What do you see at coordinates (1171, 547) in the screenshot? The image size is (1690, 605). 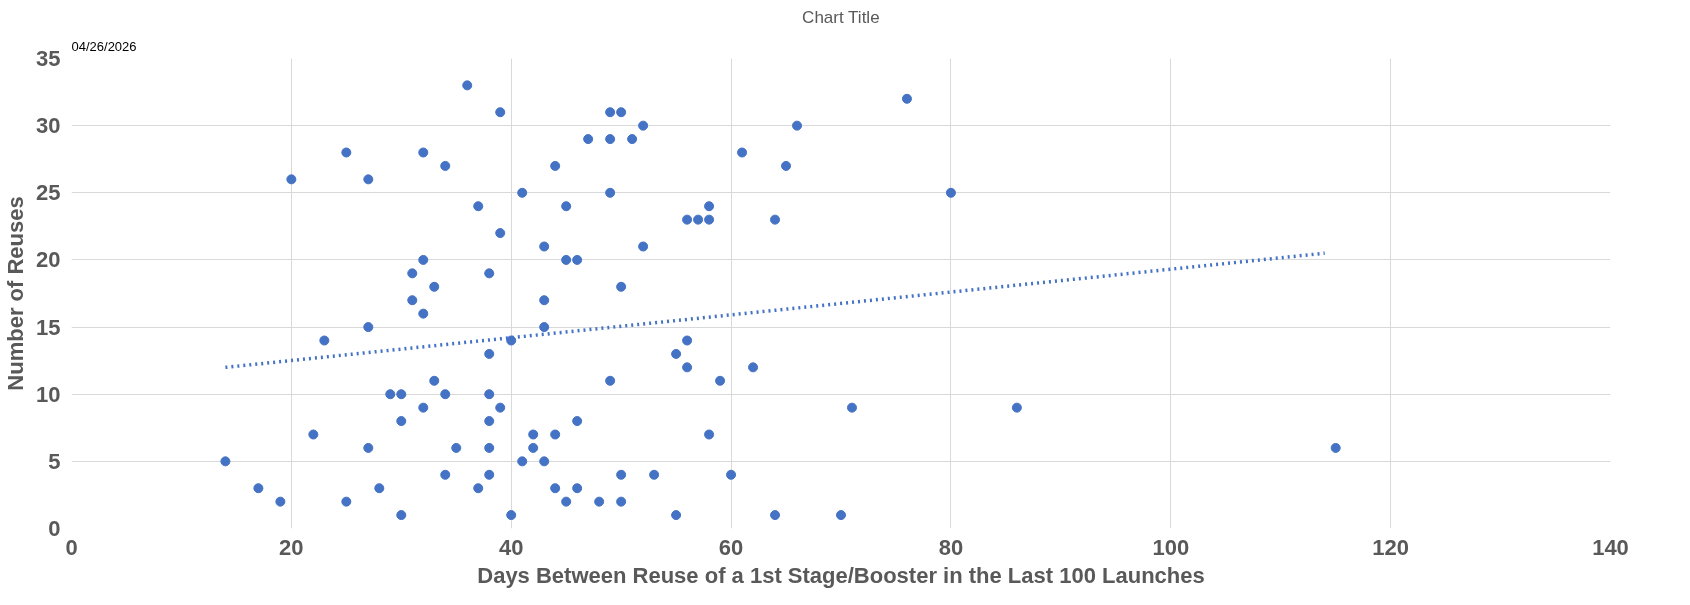 I see `x-tick-label: 100` at bounding box center [1171, 547].